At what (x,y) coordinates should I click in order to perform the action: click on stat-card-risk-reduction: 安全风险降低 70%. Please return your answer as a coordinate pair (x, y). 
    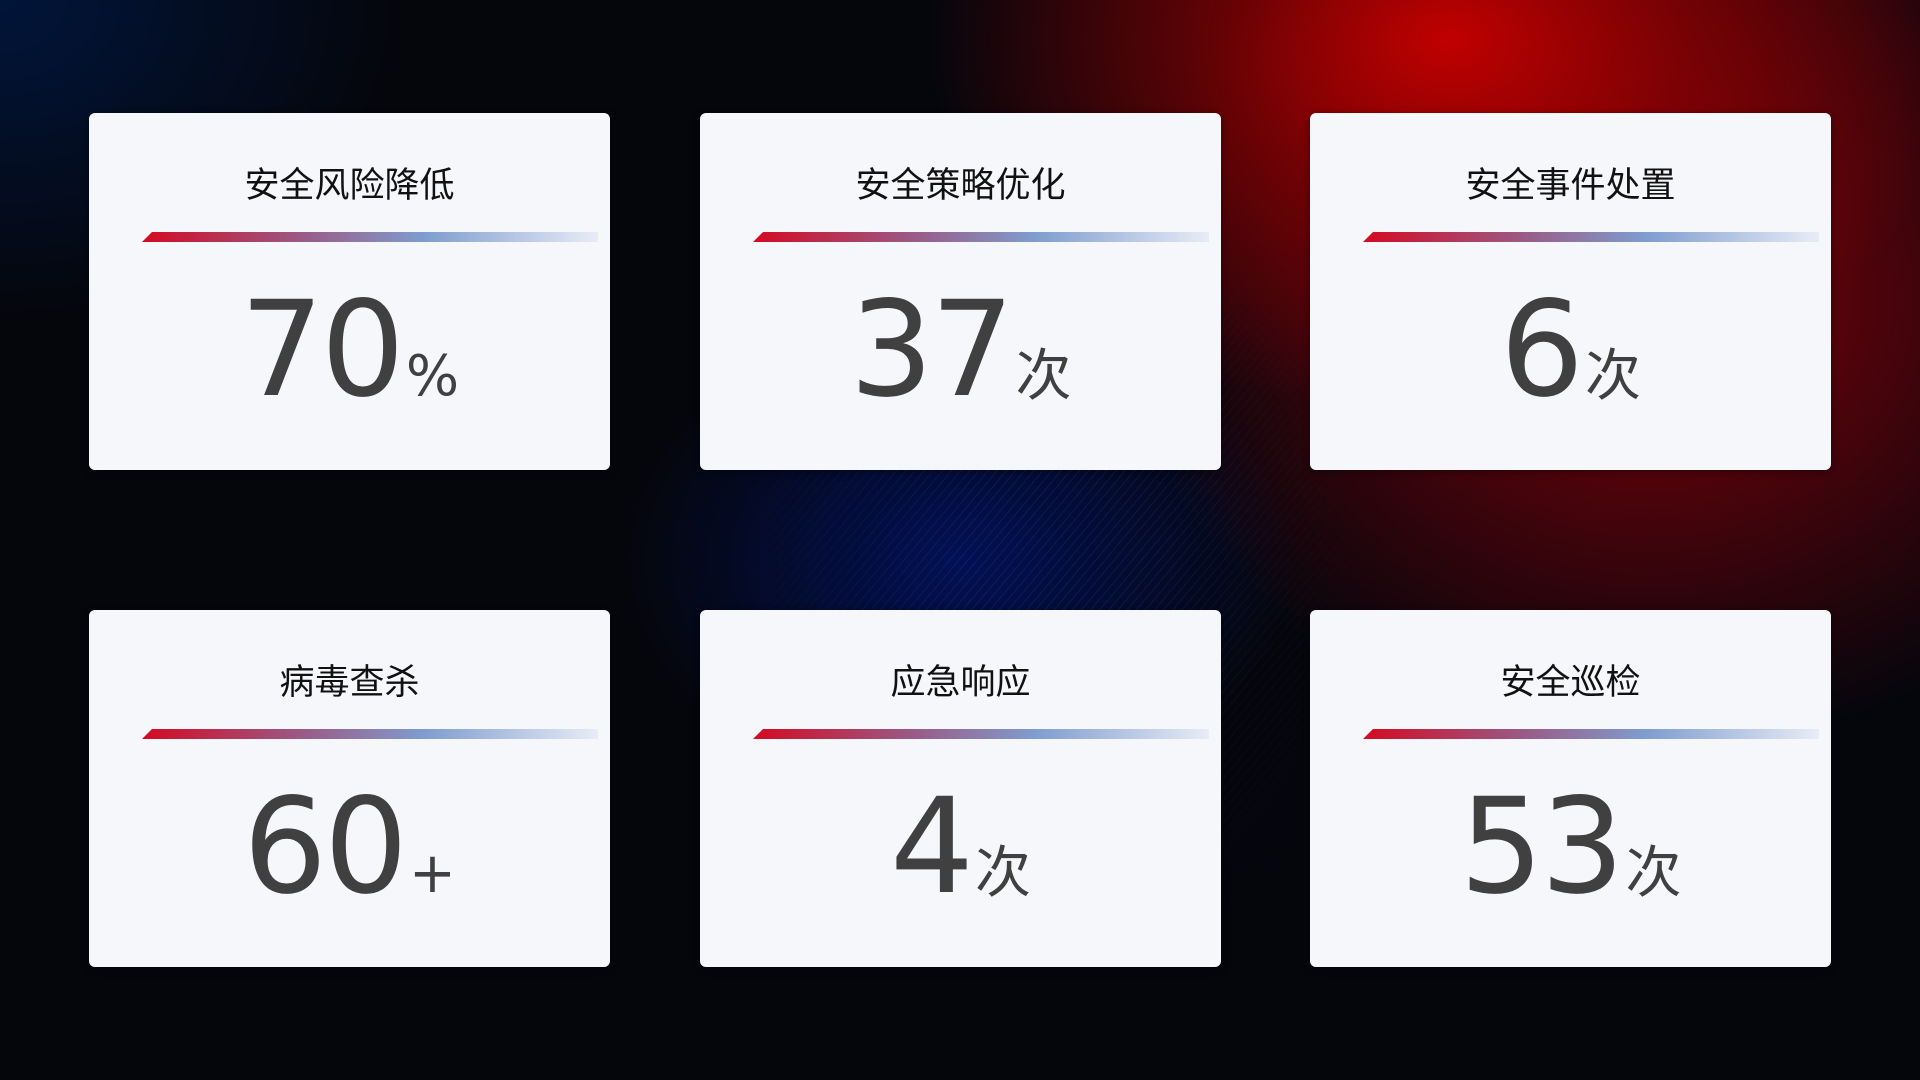
    Looking at the image, I should click on (349, 291).